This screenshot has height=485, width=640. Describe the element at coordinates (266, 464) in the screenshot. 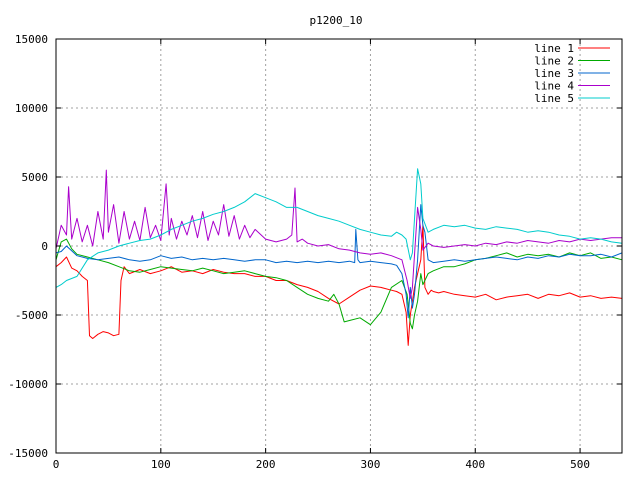

I see `x-tick-label: 200` at that location.